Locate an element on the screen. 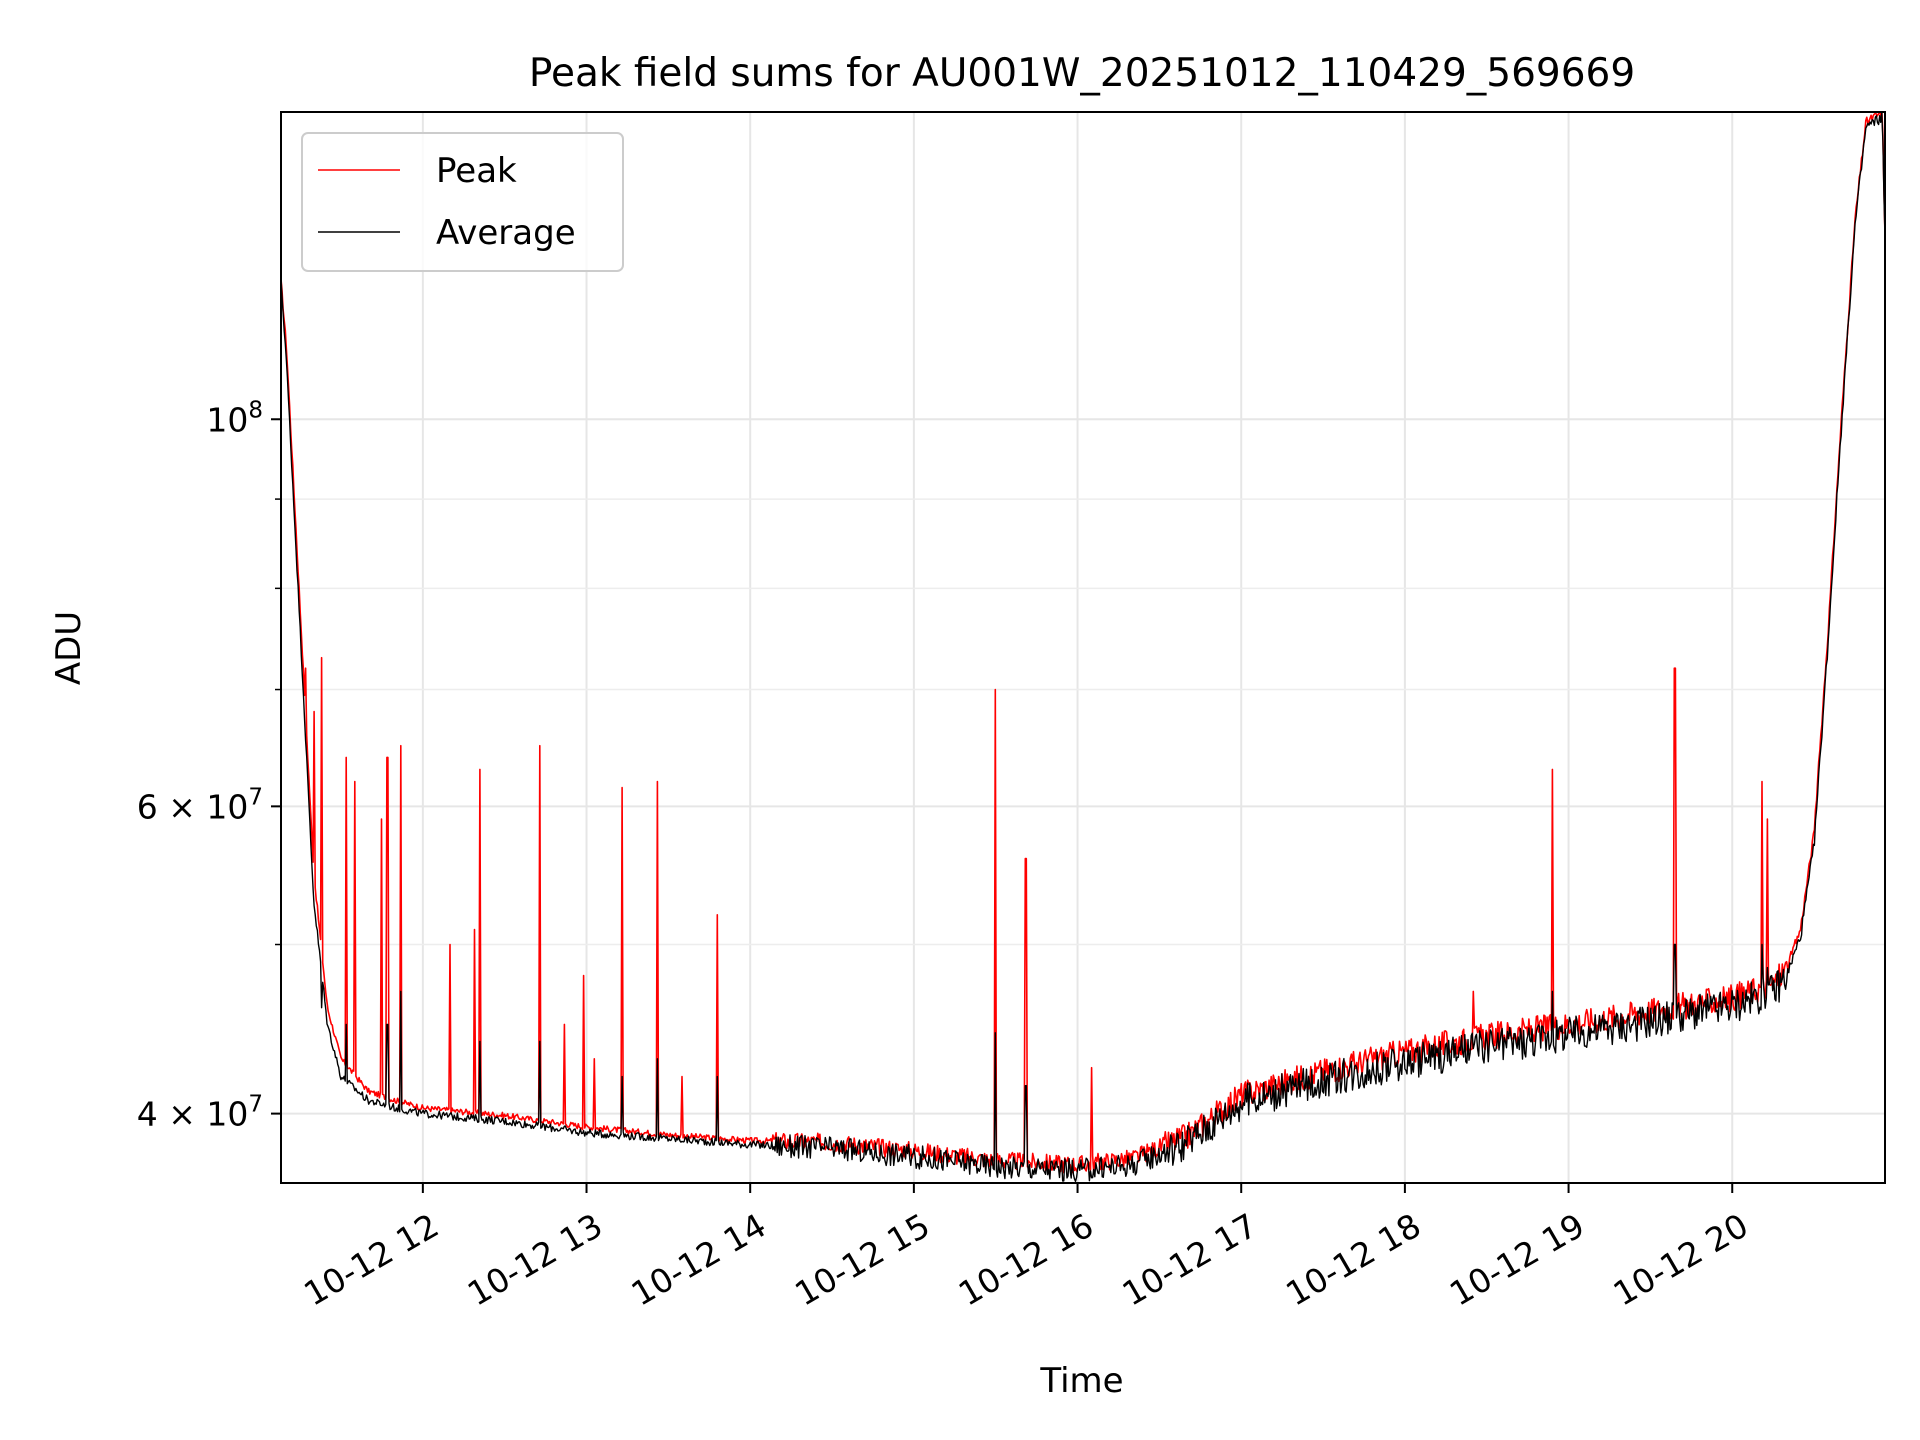  y-axis-label: ADU is located at coordinates (69, 648).